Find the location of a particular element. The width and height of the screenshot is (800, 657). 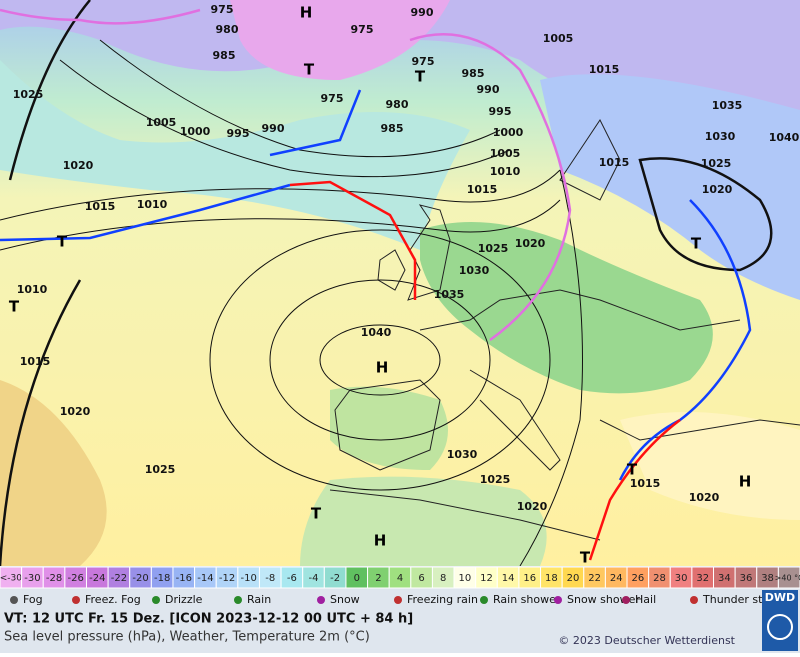

scale-label: -24 is located at coordinates (97, 578).